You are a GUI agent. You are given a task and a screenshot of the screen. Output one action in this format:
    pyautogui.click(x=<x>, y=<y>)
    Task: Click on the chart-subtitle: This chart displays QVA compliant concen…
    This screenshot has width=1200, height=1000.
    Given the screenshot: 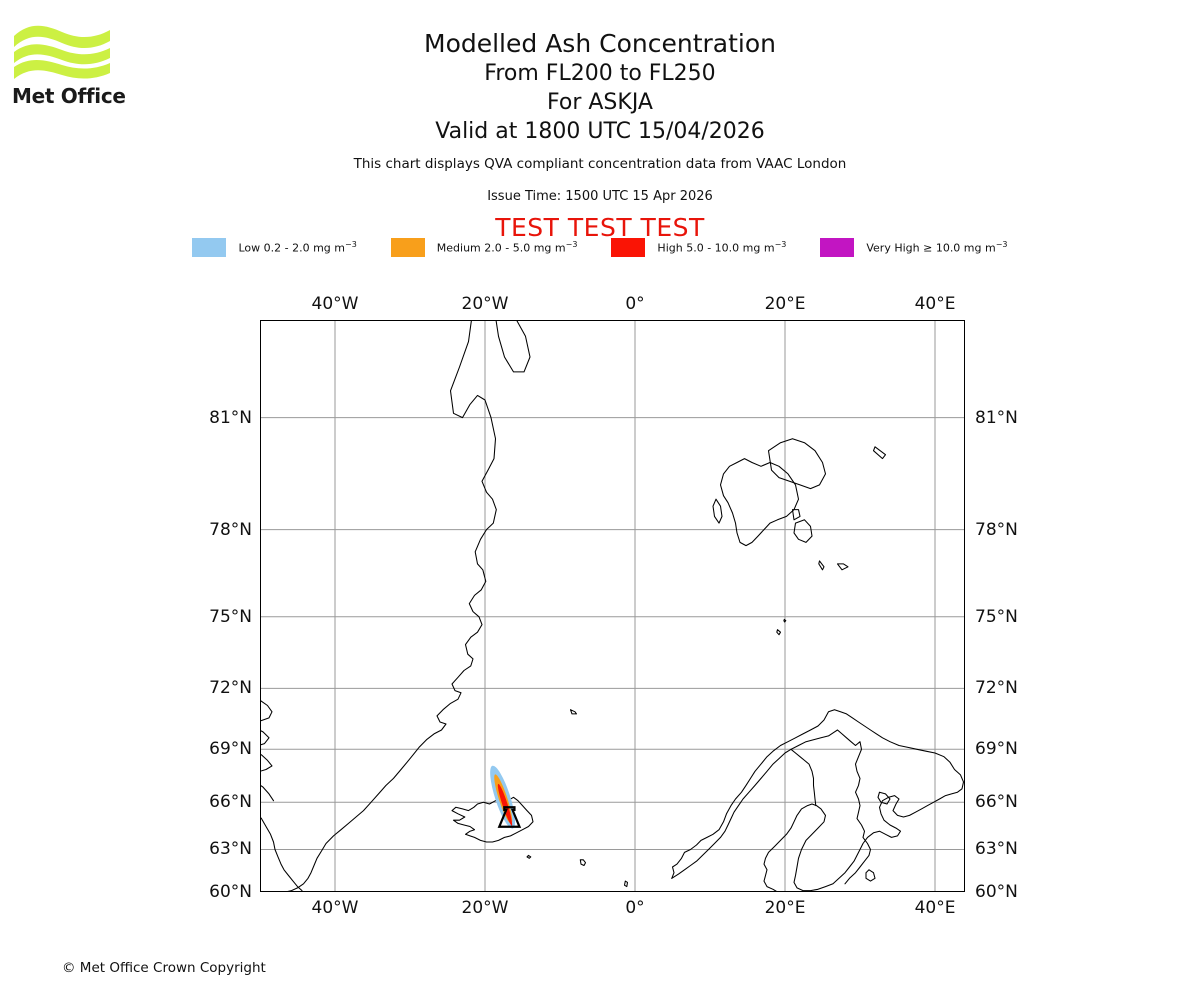 What is the action you would take?
    pyautogui.click(x=600, y=164)
    